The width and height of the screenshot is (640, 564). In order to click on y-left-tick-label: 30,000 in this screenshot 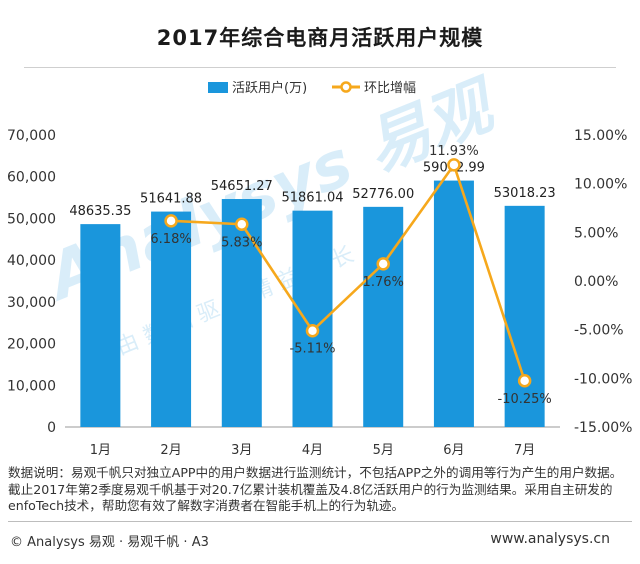, I will do `click(31, 303)`.